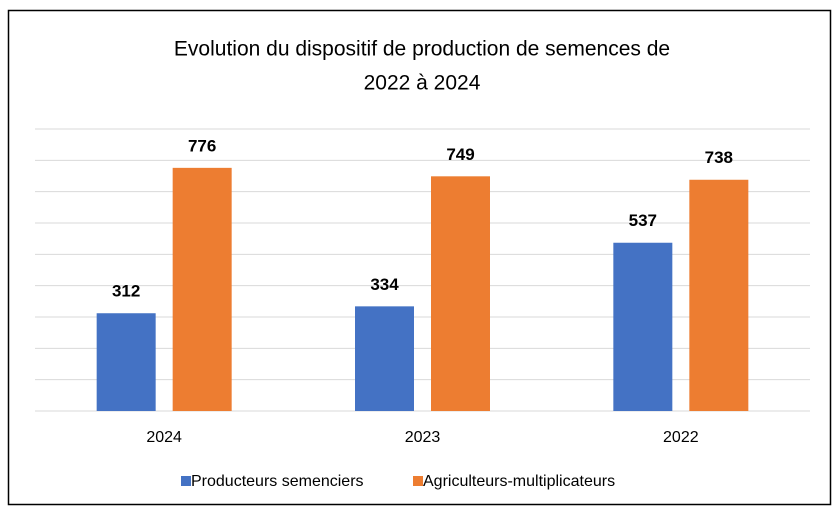 The width and height of the screenshot is (838, 511). I want to click on x-tick-label: 2024, so click(164, 437).